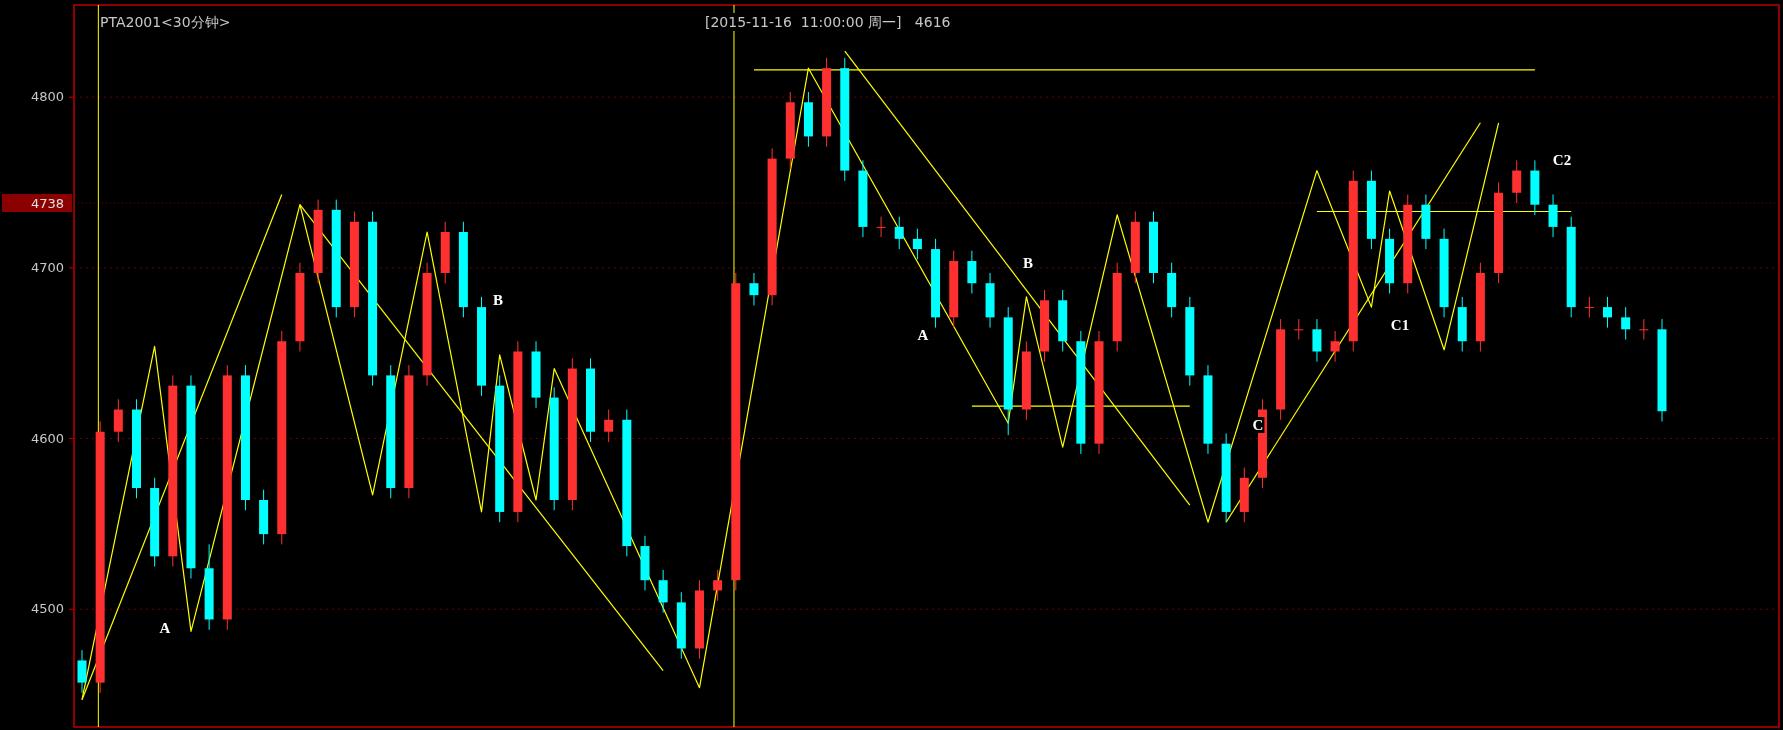 The width and height of the screenshot is (1783, 730). Describe the element at coordinates (1562, 160) in the screenshot. I see `annotation: C2` at that location.